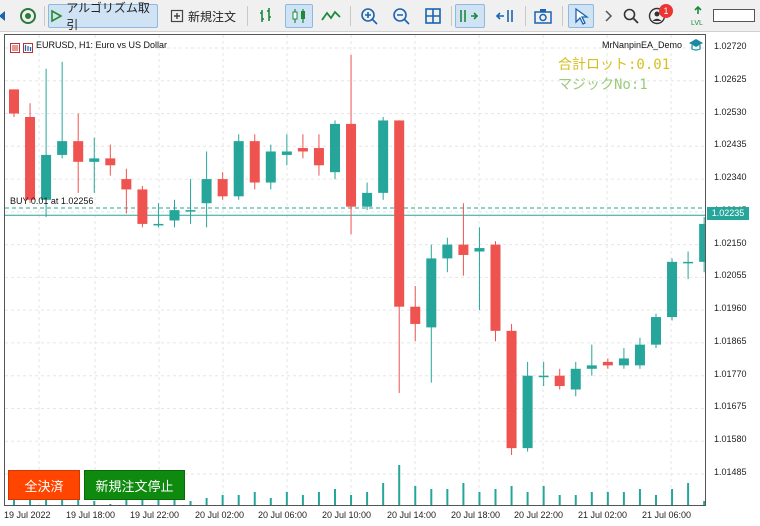 The width and height of the screenshot is (760, 526). I want to click on time-tick-label: 19 Jul 2022, so click(27, 515).